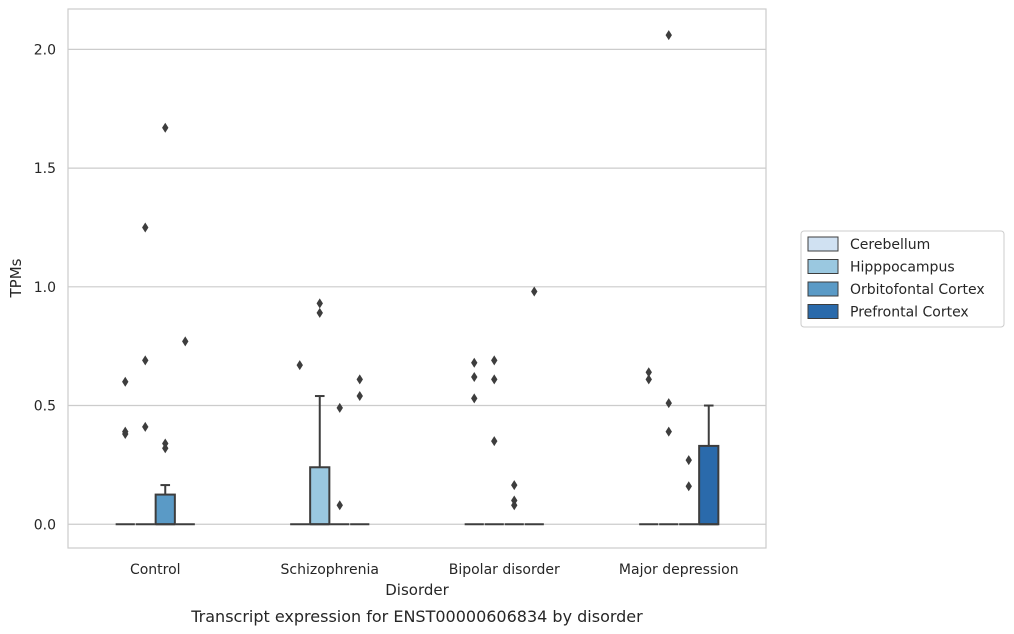  I want to click on y-tick-label: 0.5, so click(45, 407).